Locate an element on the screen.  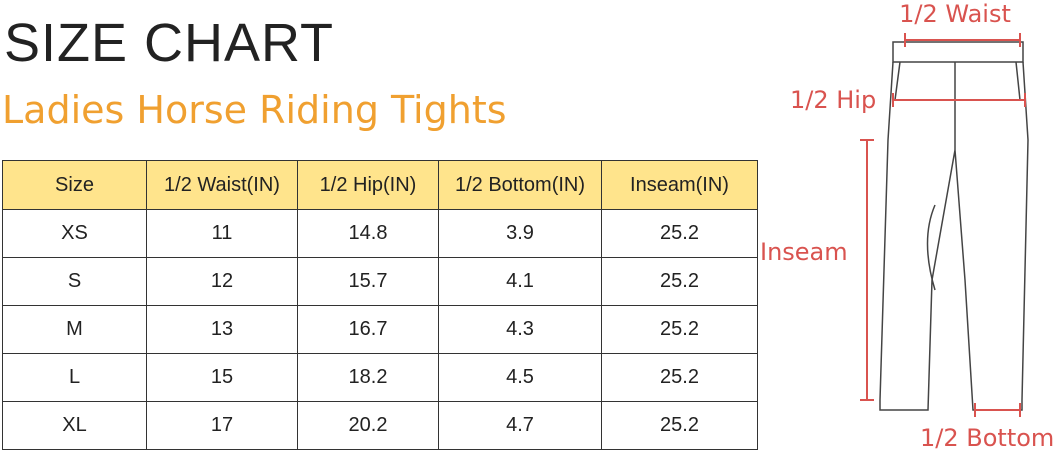
title: SIZE CHART is located at coordinates (169, 43).